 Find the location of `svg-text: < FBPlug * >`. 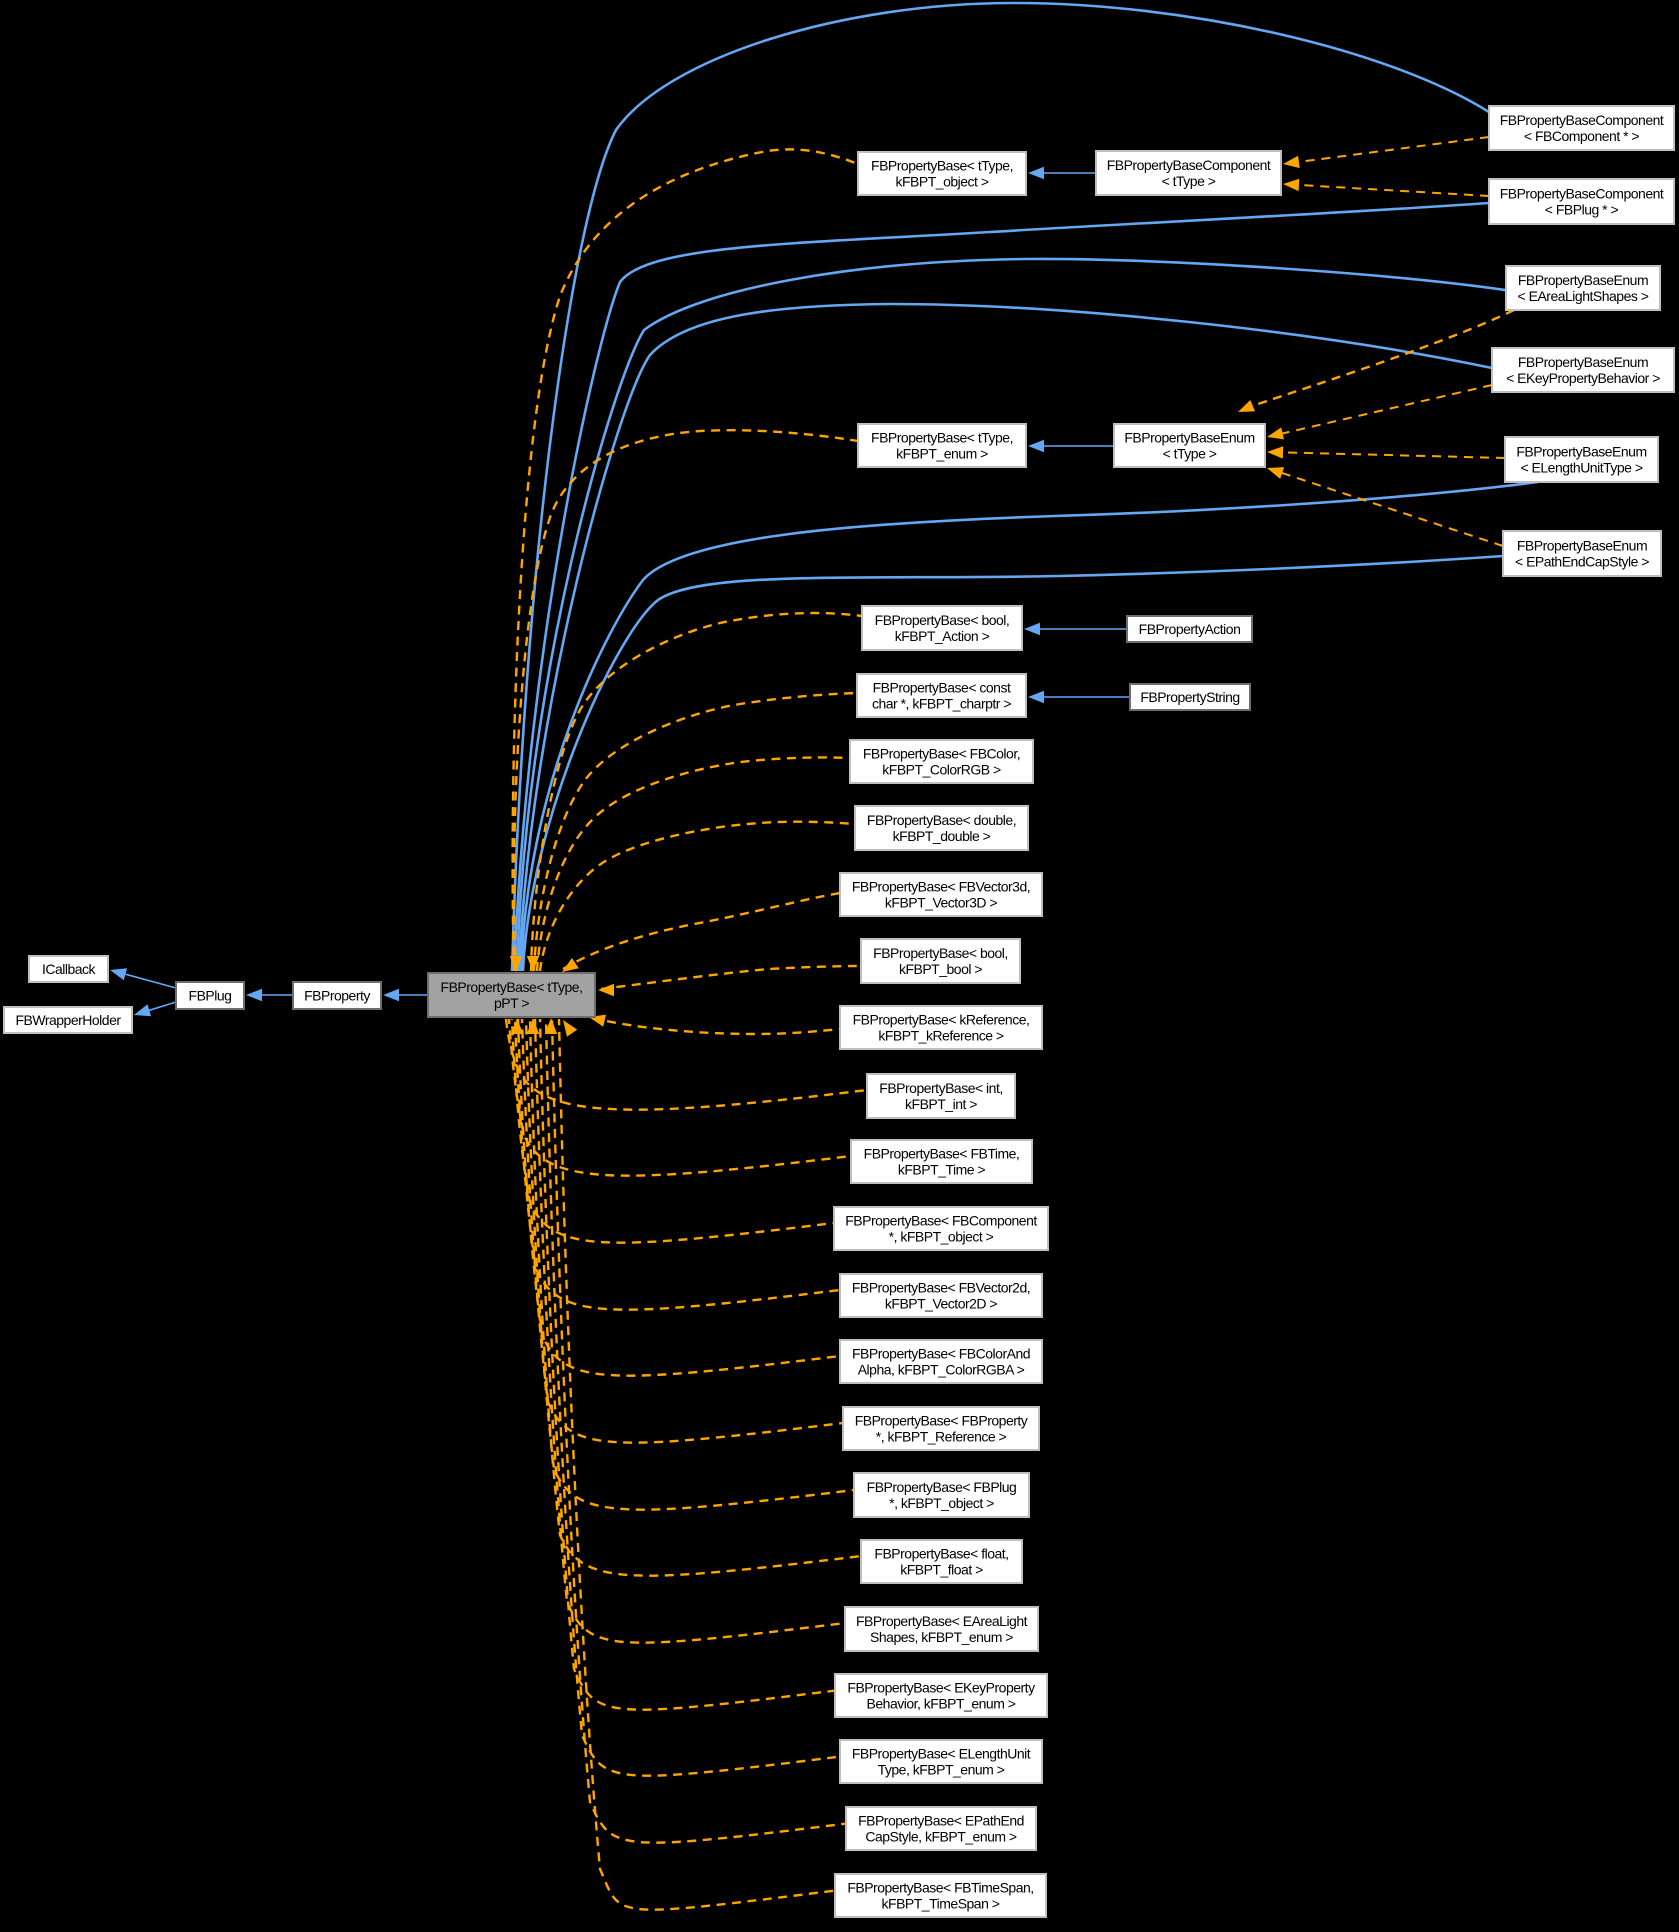

svg-text: < FBPlug * > is located at coordinates (1582, 210).